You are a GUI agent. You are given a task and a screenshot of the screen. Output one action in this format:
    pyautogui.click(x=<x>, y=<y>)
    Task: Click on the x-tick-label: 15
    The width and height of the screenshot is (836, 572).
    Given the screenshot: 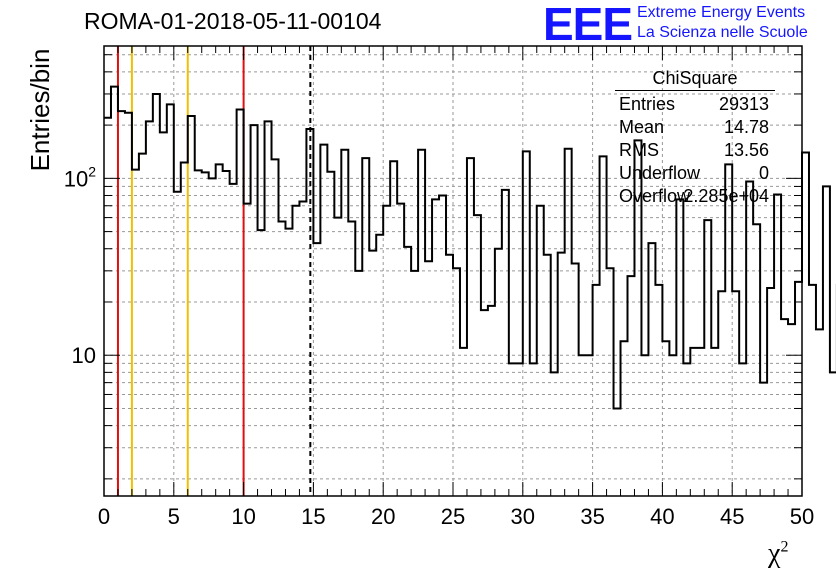 What is the action you would take?
    pyautogui.click(x=313, y=516)
    